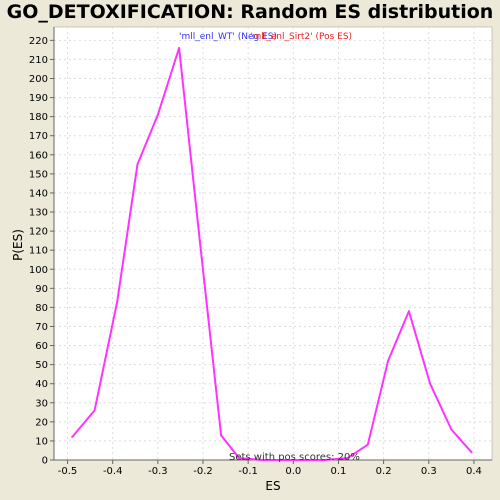  I want to click on y-tick-label: 20, so click(41, 422).